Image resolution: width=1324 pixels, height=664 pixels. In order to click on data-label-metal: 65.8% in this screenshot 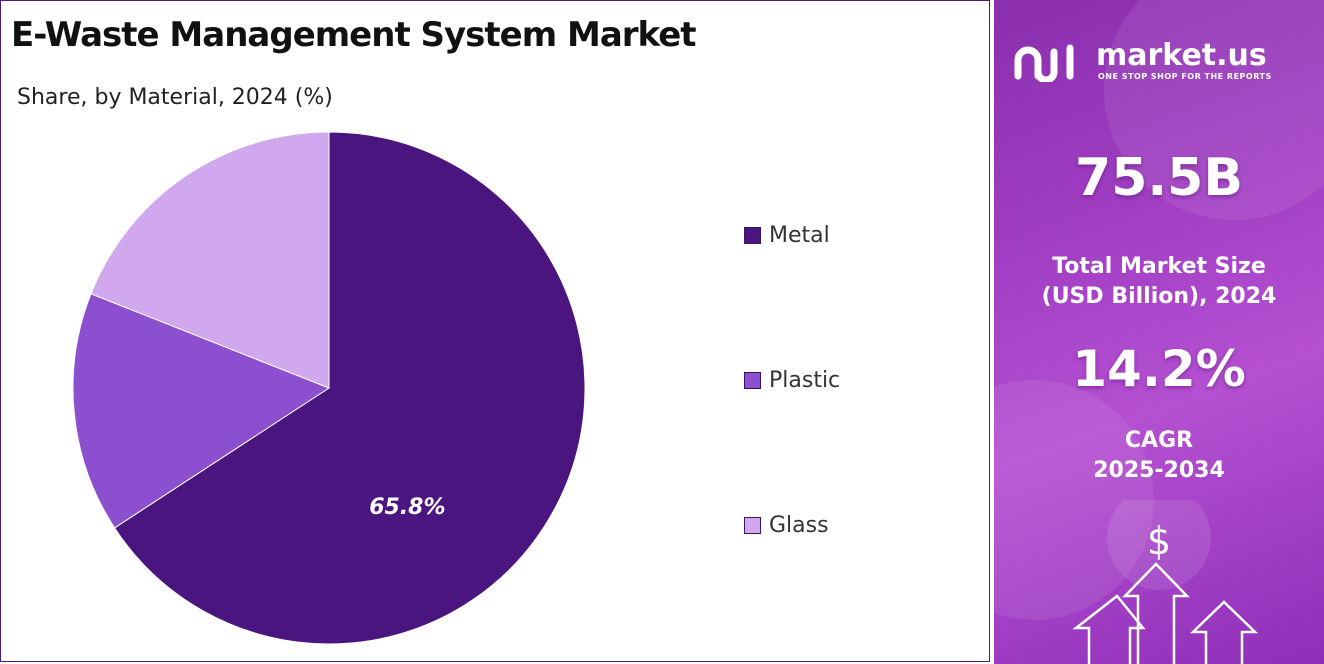, I will do `click(407, 507)`.